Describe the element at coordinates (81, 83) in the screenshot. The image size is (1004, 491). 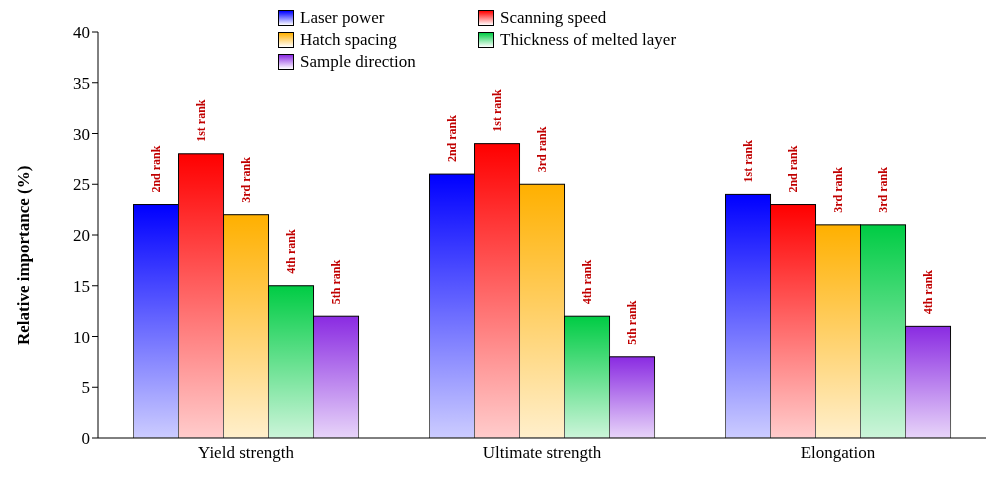
I see `y-tick-label: 35` at that location.